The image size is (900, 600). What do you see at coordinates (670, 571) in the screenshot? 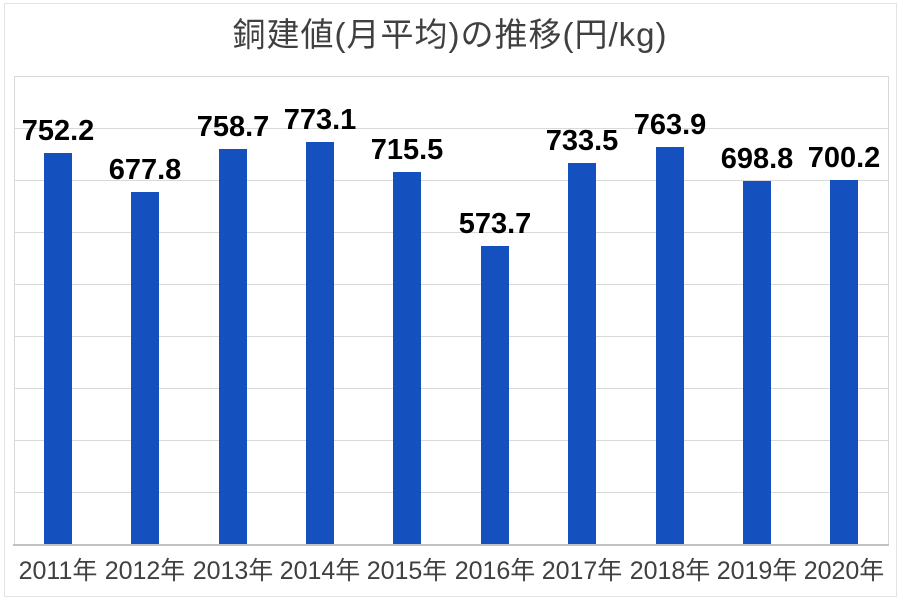
I see `x-tick-label-2018: 2018年` at bounding box center [670, 571].